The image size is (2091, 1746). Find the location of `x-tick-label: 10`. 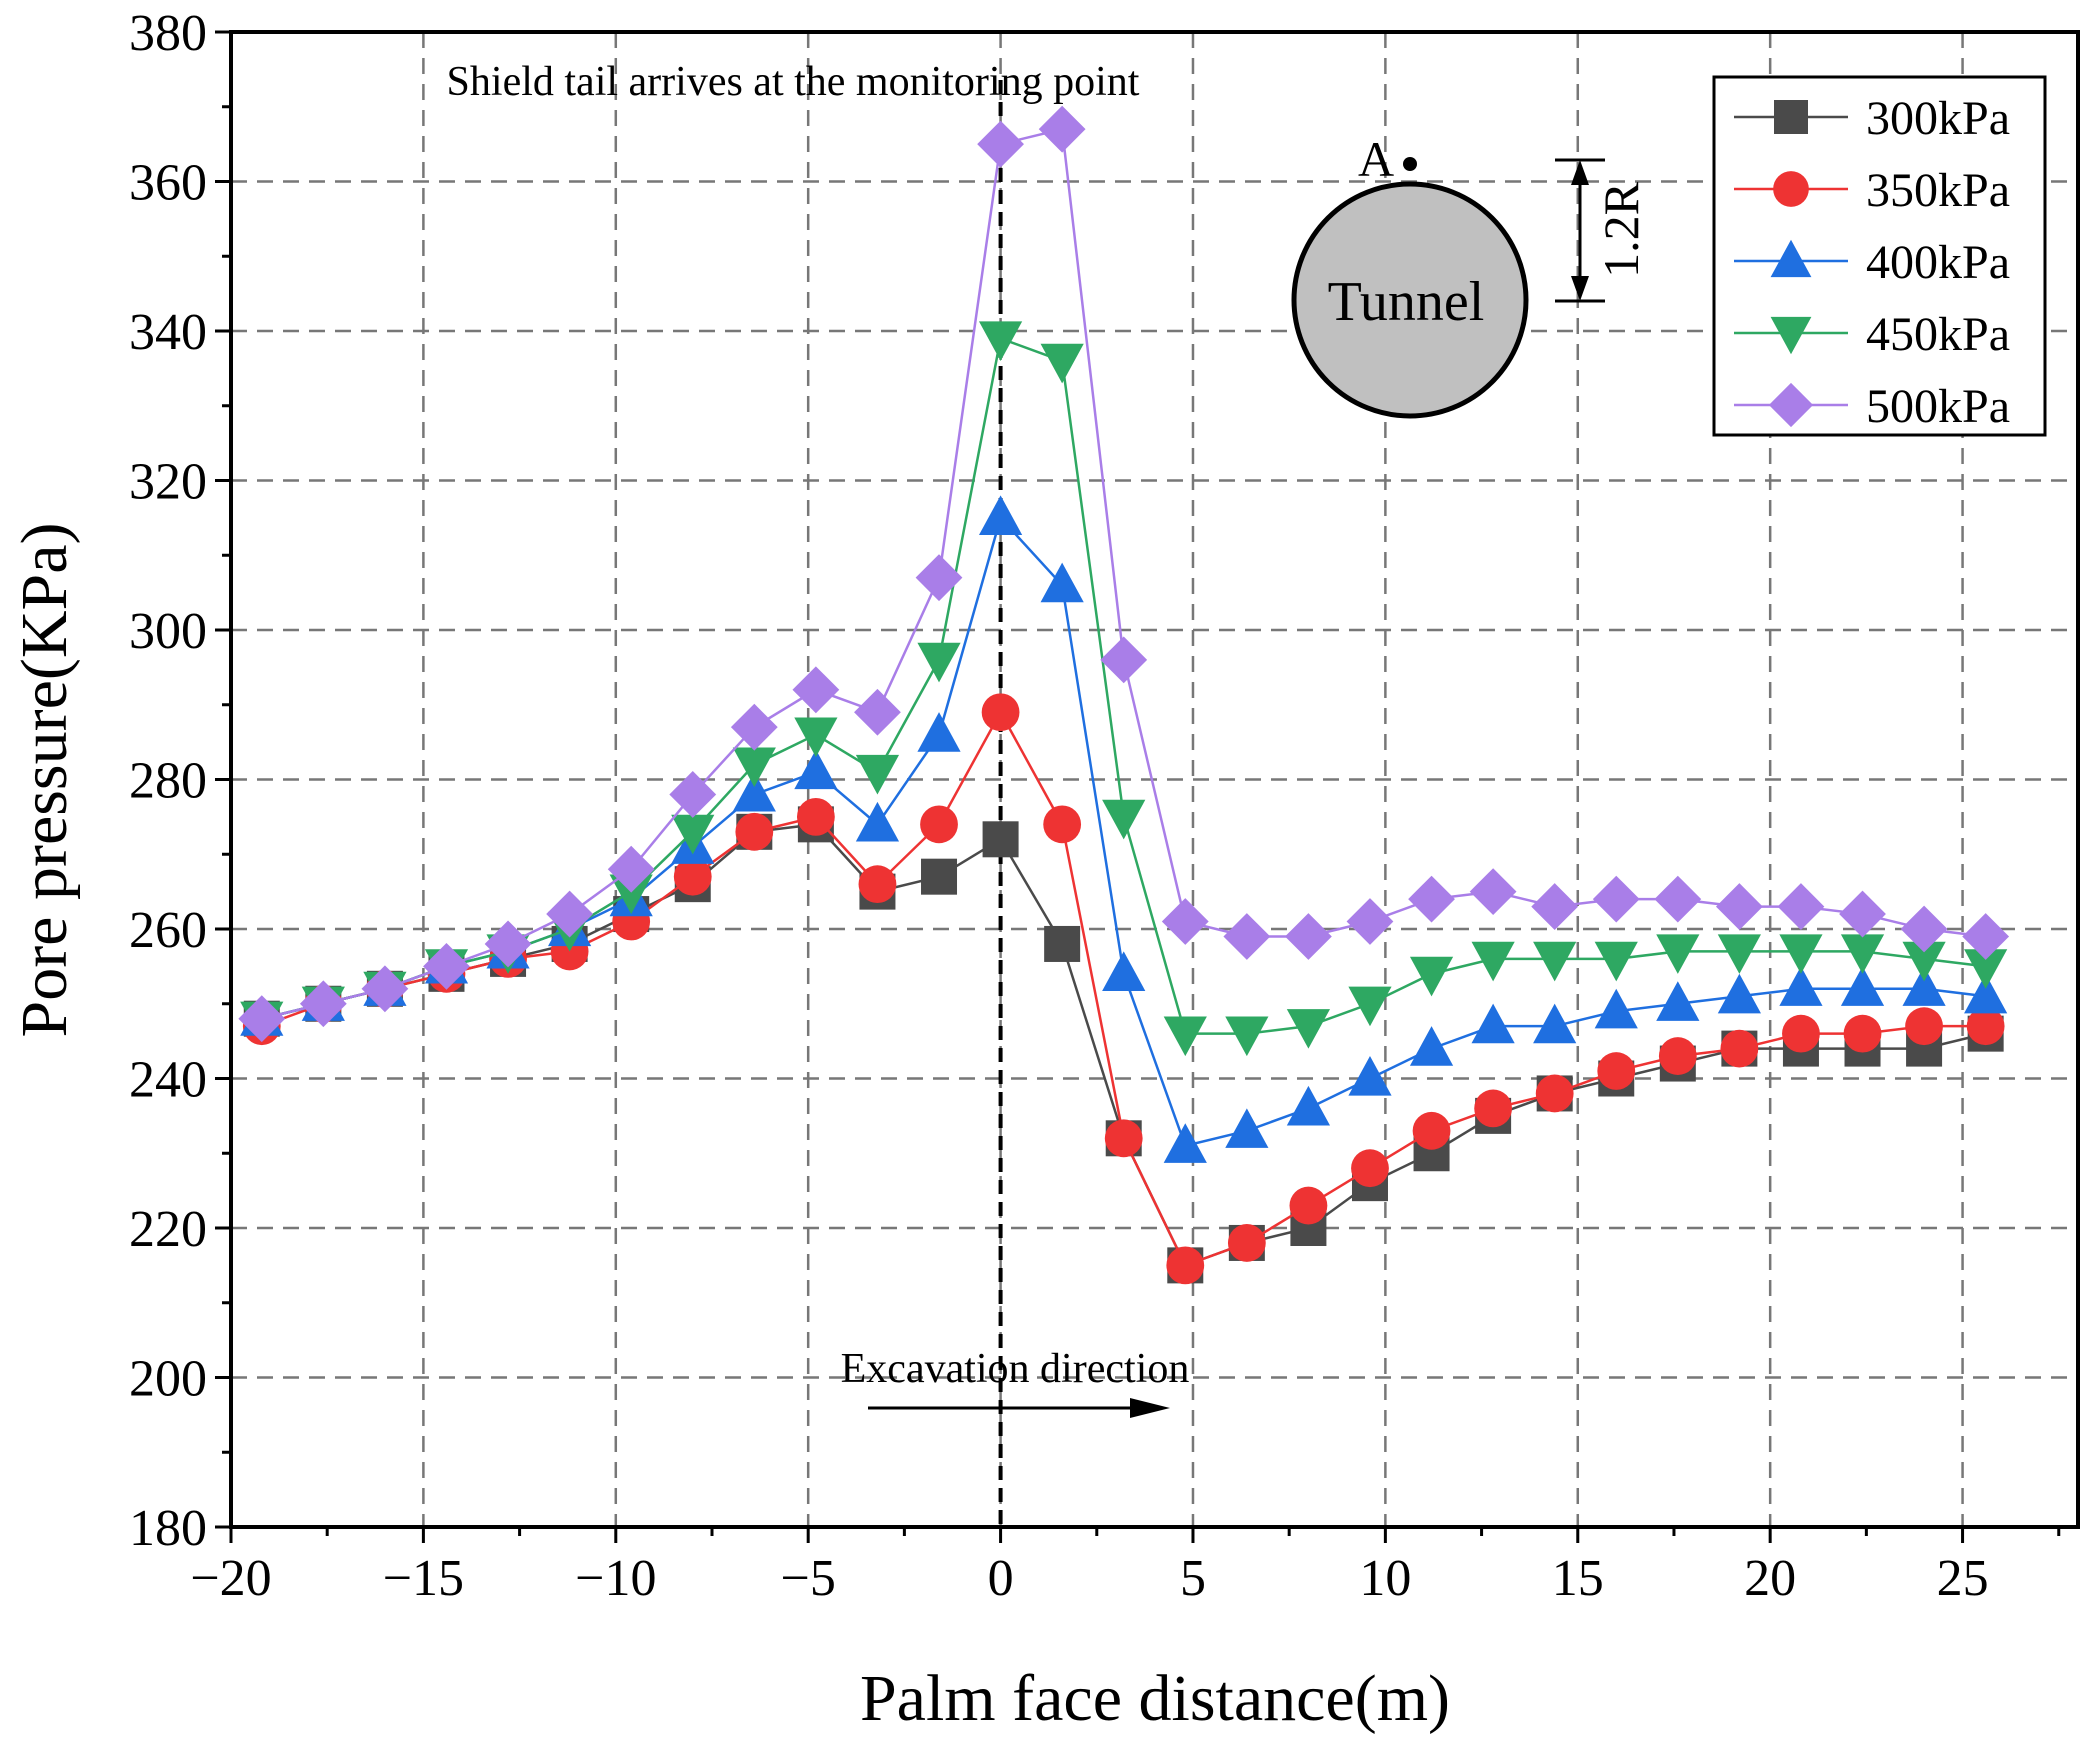

x-tick-label: 10 is located at coordinates (1385, 1578).